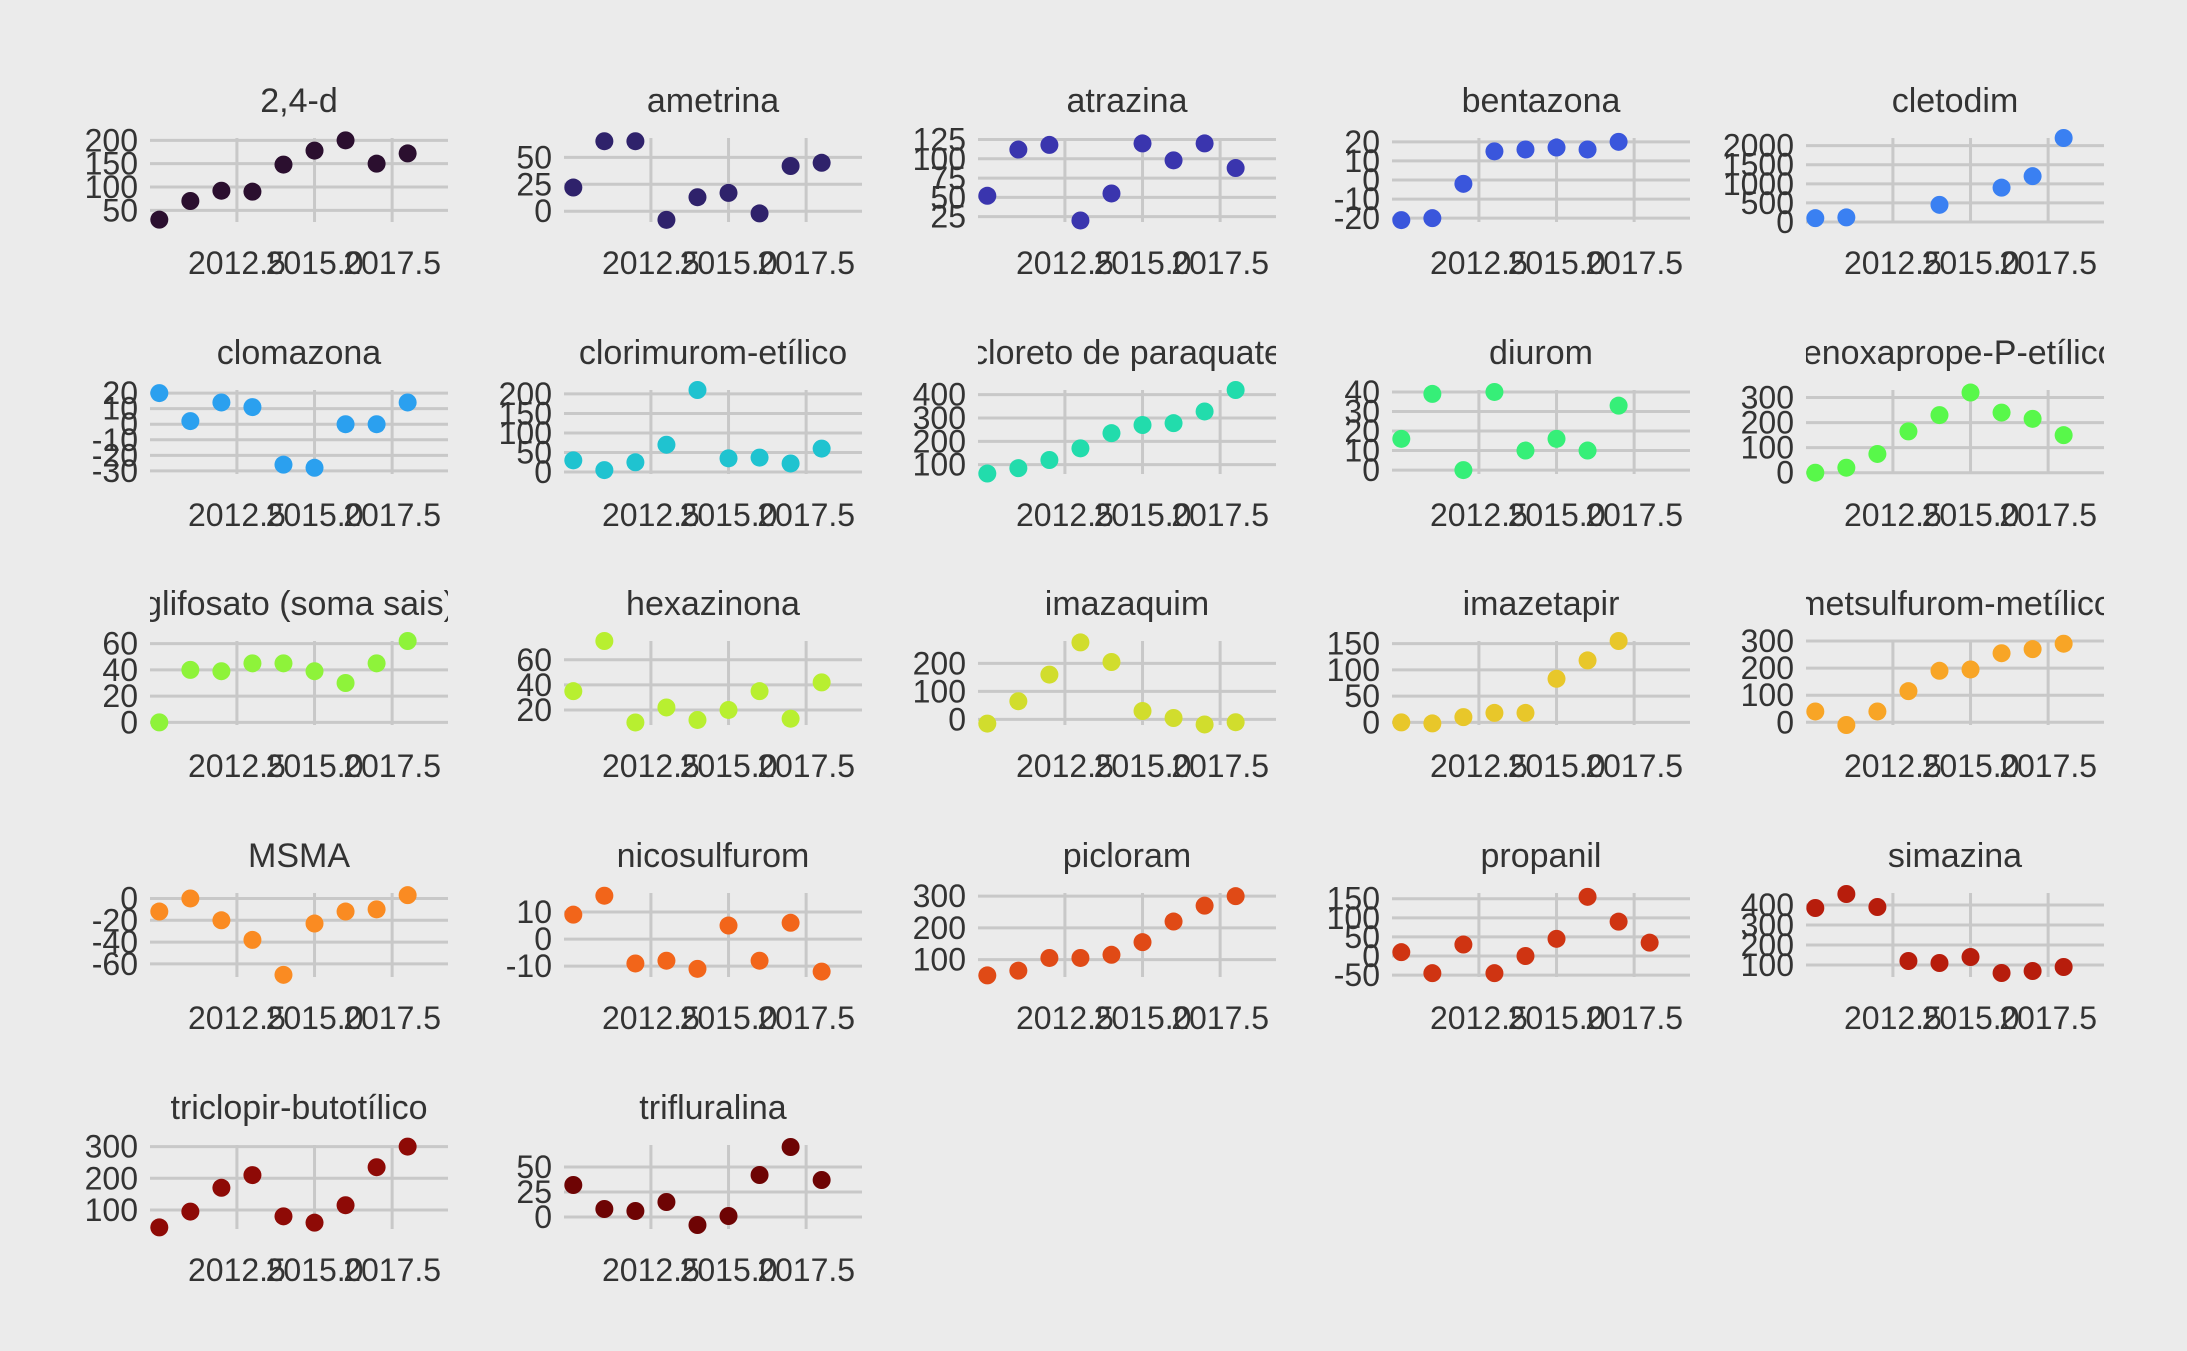 The width and height of the screenshot is (2187, 1351). I want to click on y-tick-label: 75, so click(948, 178).